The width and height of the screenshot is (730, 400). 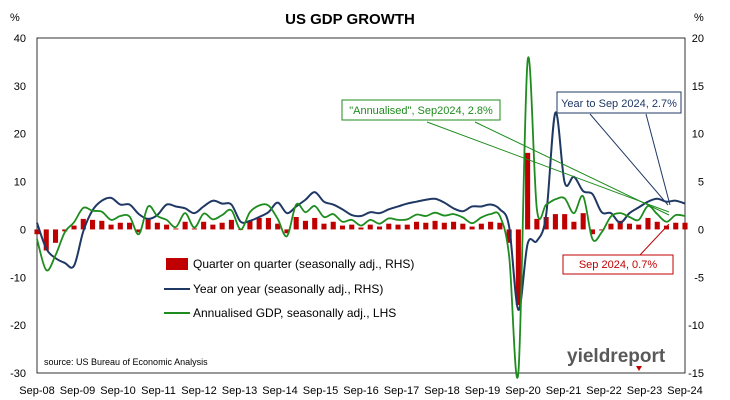 What do you see at coordinates (699, 18) in the screenshot?
I see `right-axis-unit: %` at bounding box center [699, 18].